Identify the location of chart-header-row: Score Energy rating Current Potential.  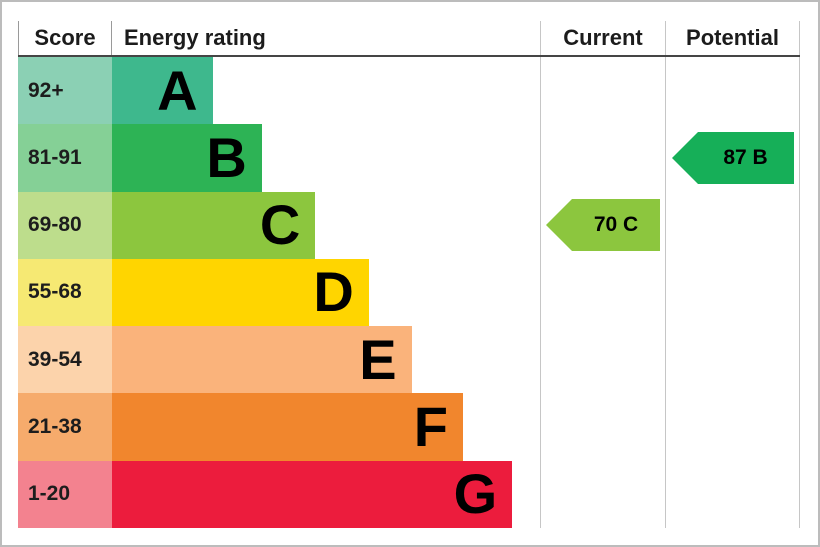
(409, 39).